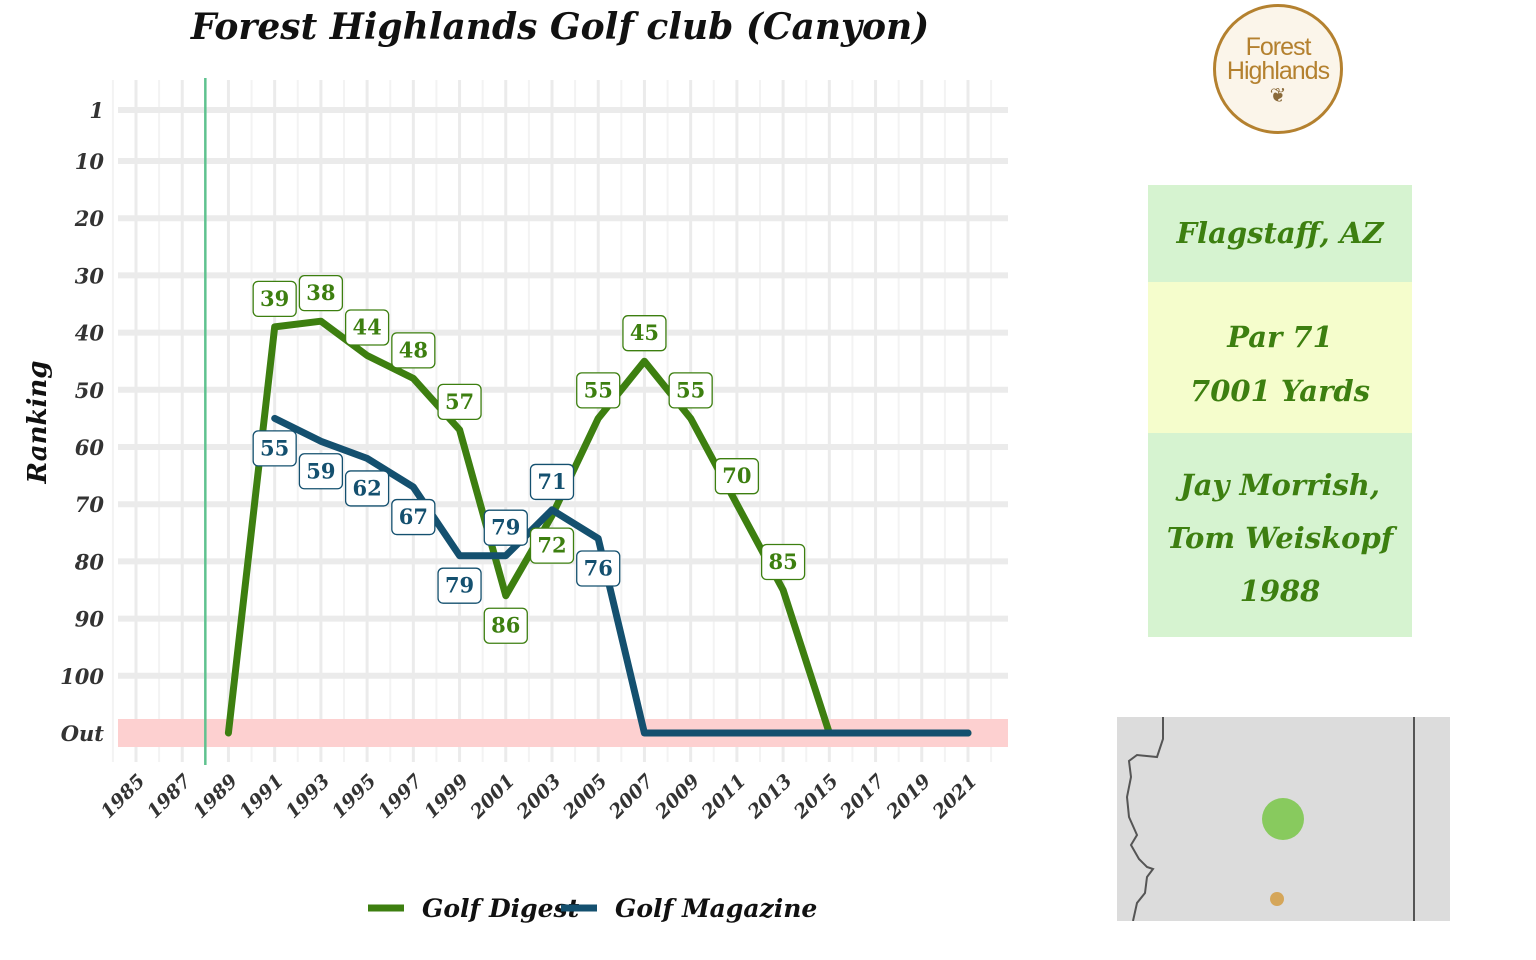  What do you see at coordinates (354, 796) in the screenshot?
I see `x-tick-label: 1995` at bounding box center [354, 796].